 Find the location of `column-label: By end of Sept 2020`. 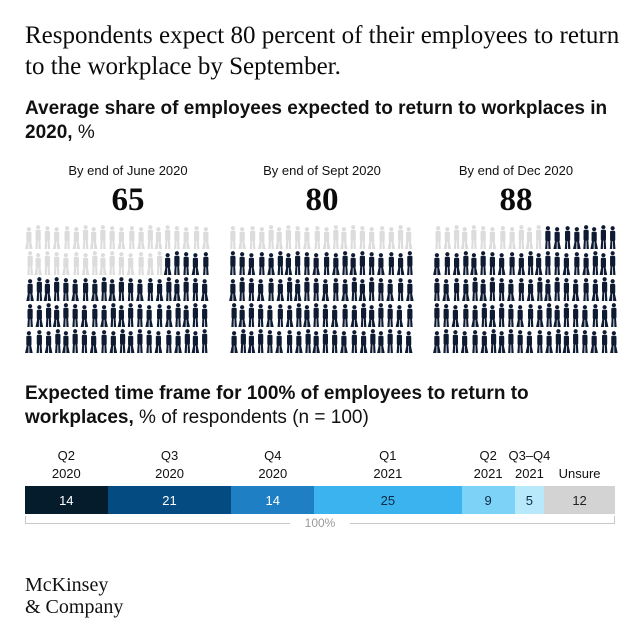

column-label: By end of Sept 2020 is located at coordinates (322, 170).